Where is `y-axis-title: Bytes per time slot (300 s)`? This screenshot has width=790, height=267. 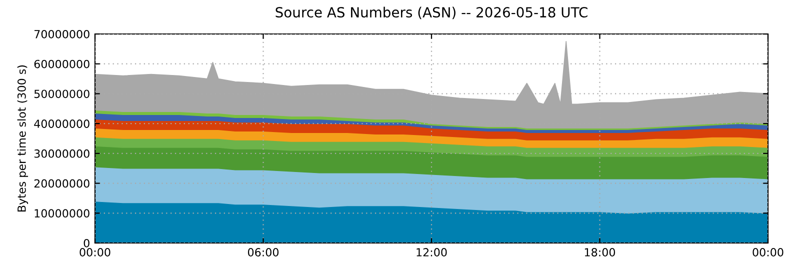 y-axis-title: Bytes per time slot (300 s) is located at coordinates (22, 138).